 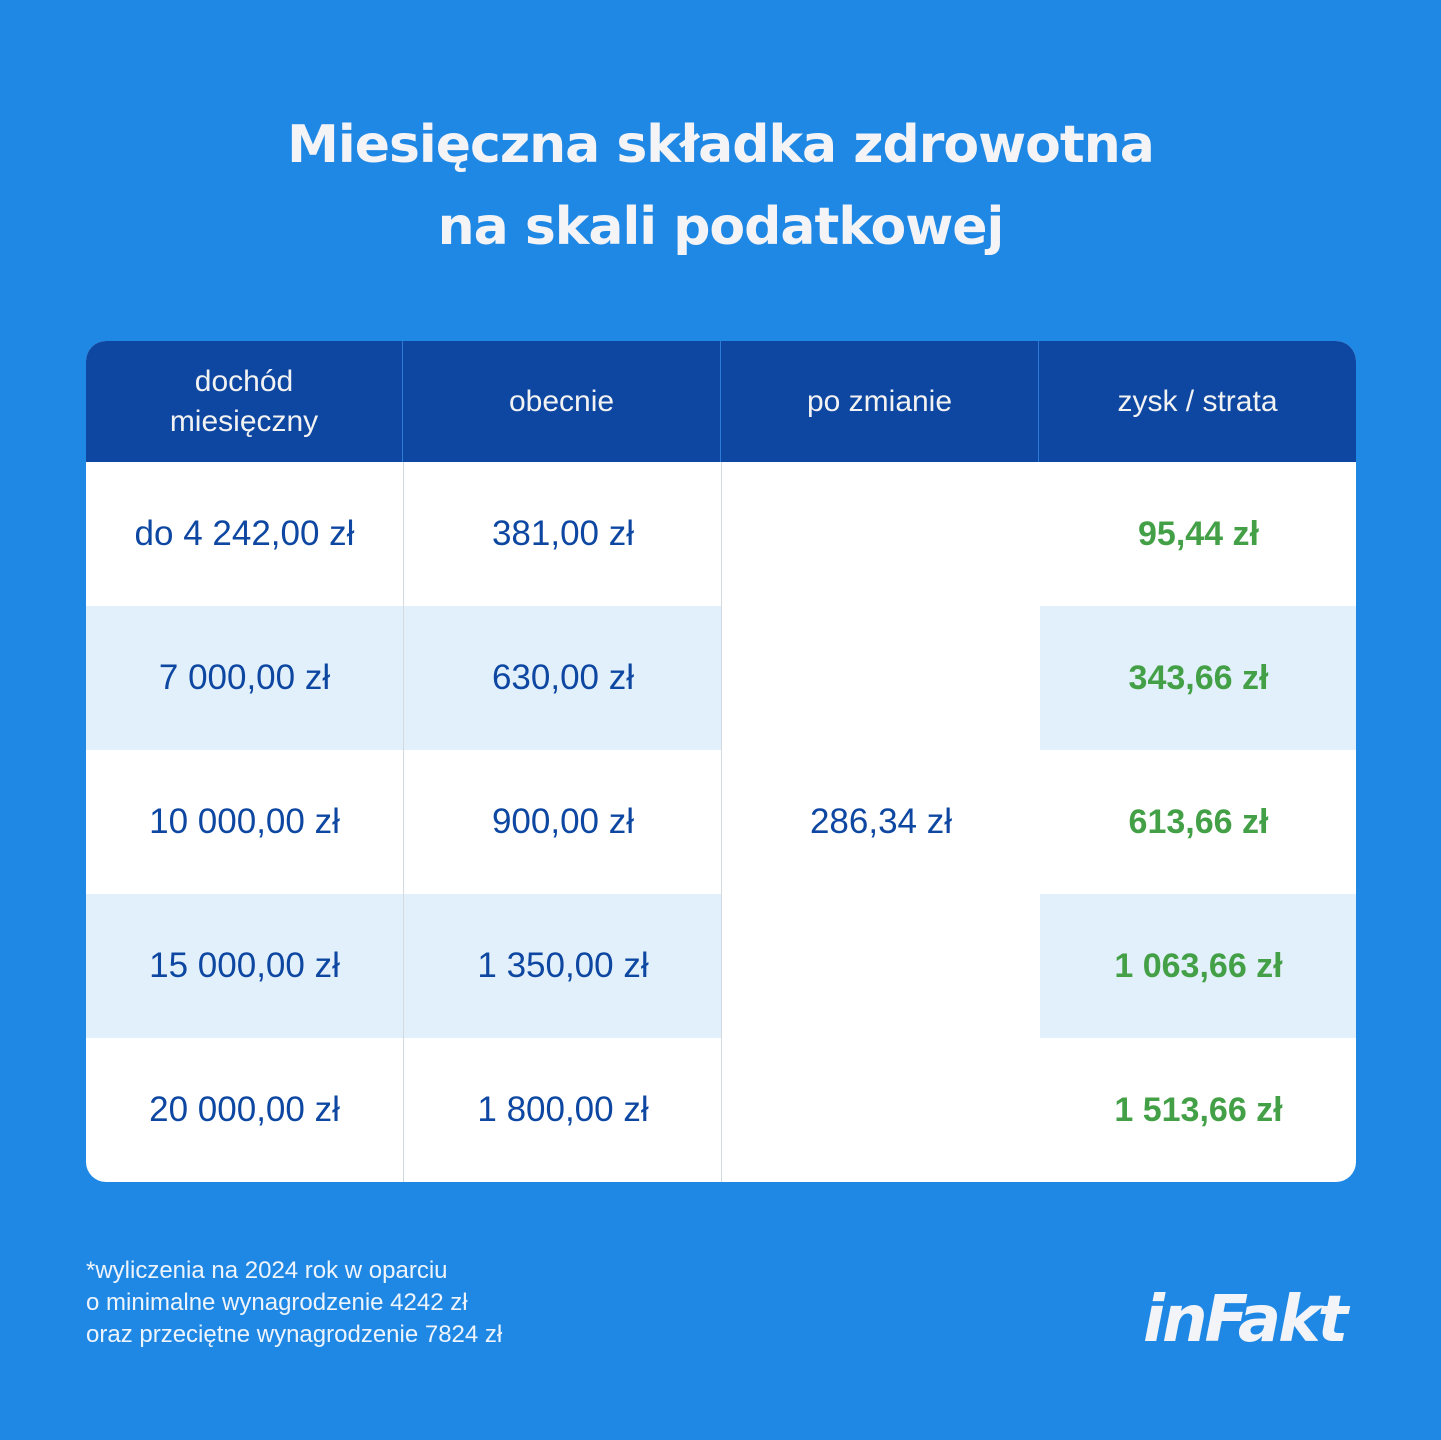 What do you see at coordinates (244, 677) in the screenshot?
I see `income-cell: 7 000,00 zł` at bounding box center [244, 677].